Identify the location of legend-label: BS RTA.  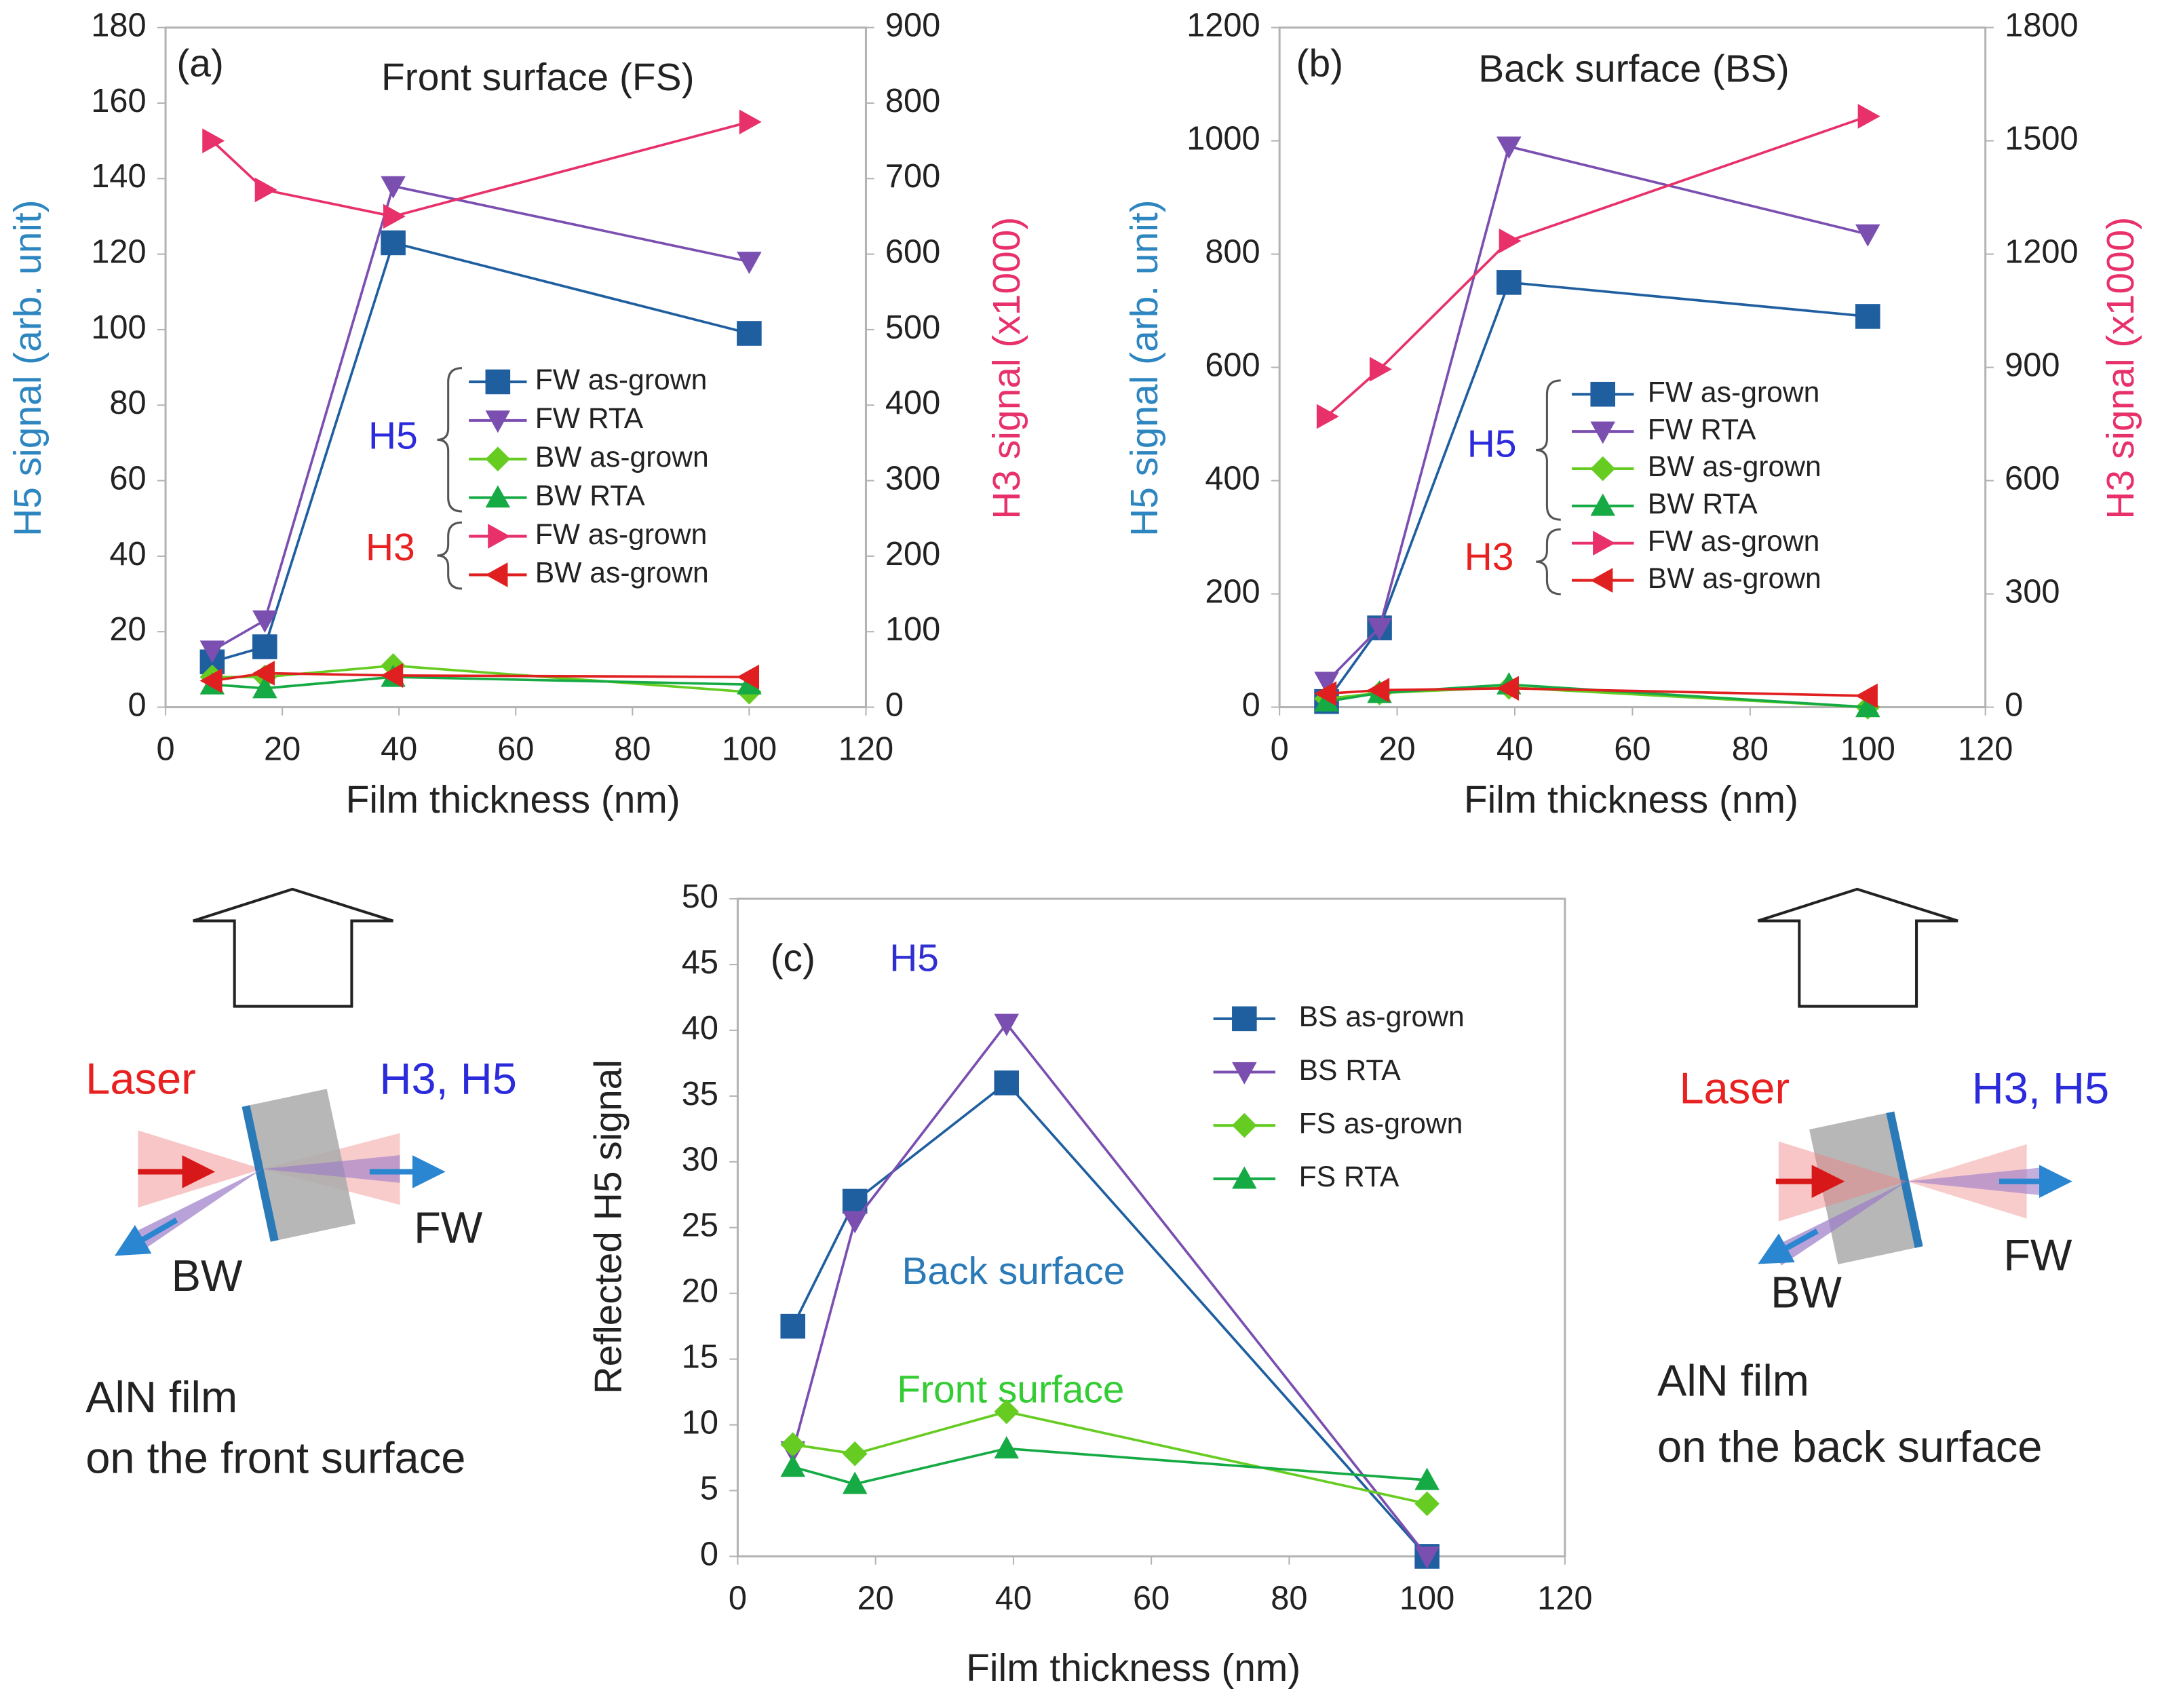
(1350, 1070).